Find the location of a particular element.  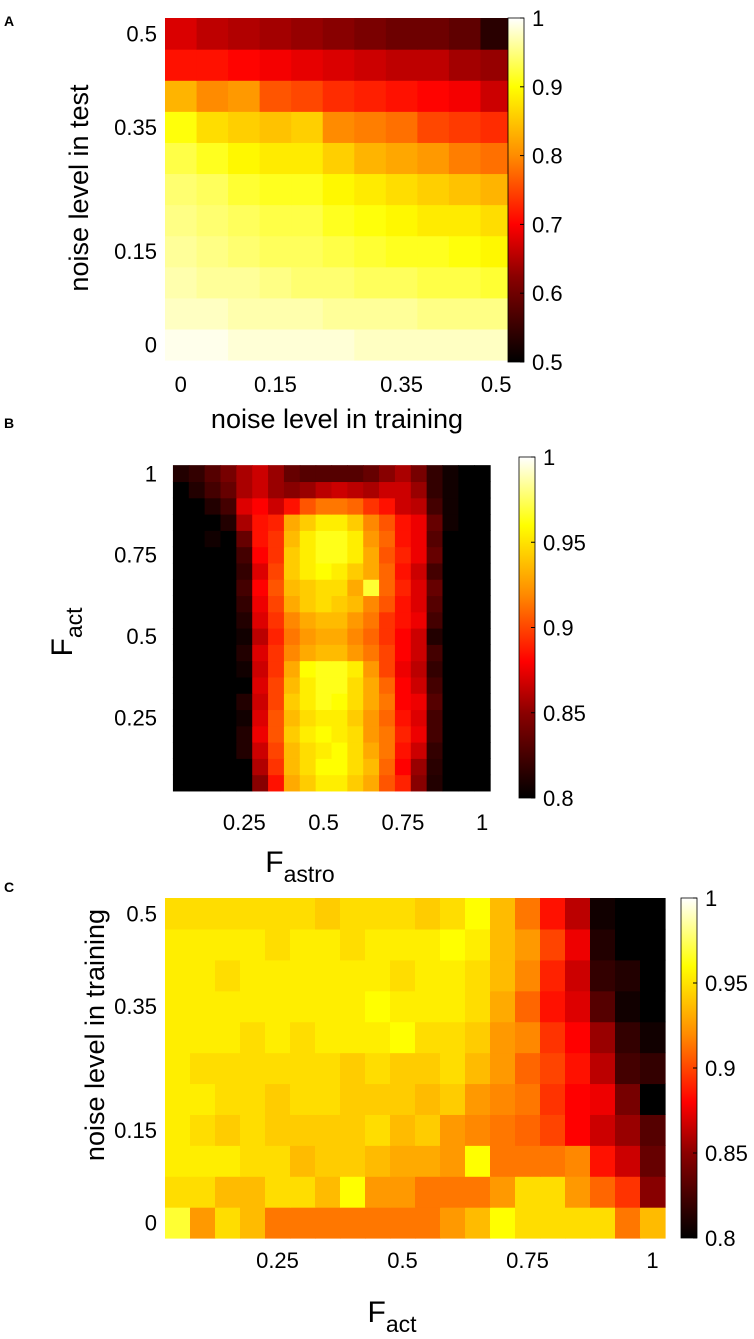

panel-b-letter: B is located at coordinates (9, 423).